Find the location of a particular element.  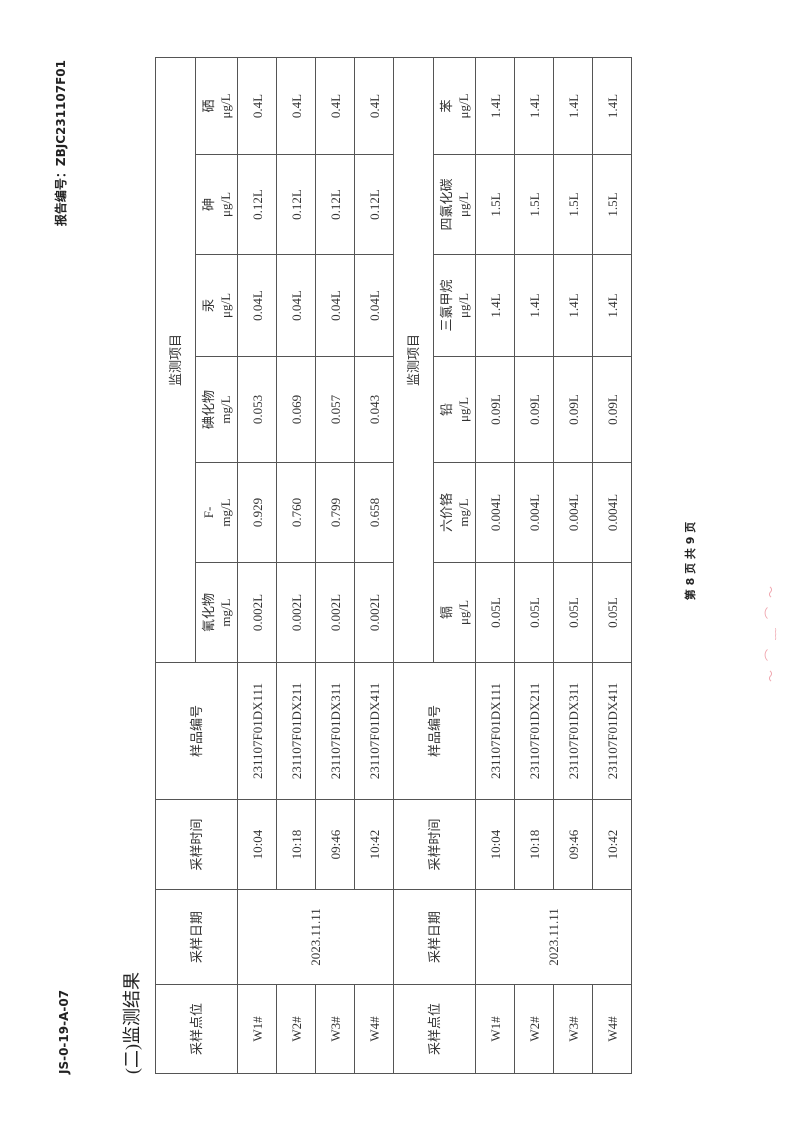

param-header: 氰化物 mg/L is located at coordinates (216, 612).